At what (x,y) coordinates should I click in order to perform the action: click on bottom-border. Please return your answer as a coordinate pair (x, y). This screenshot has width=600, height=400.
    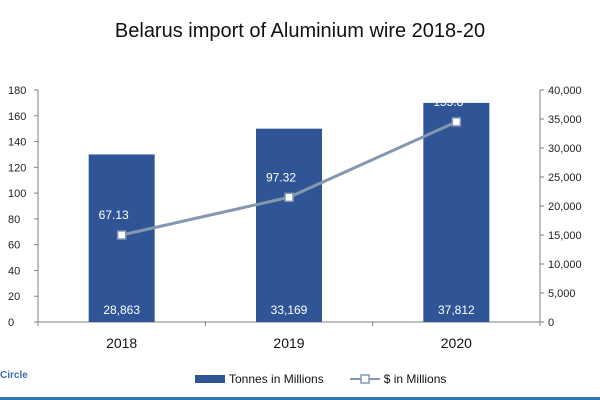
    Looking at the image, I should click on (300, 398).